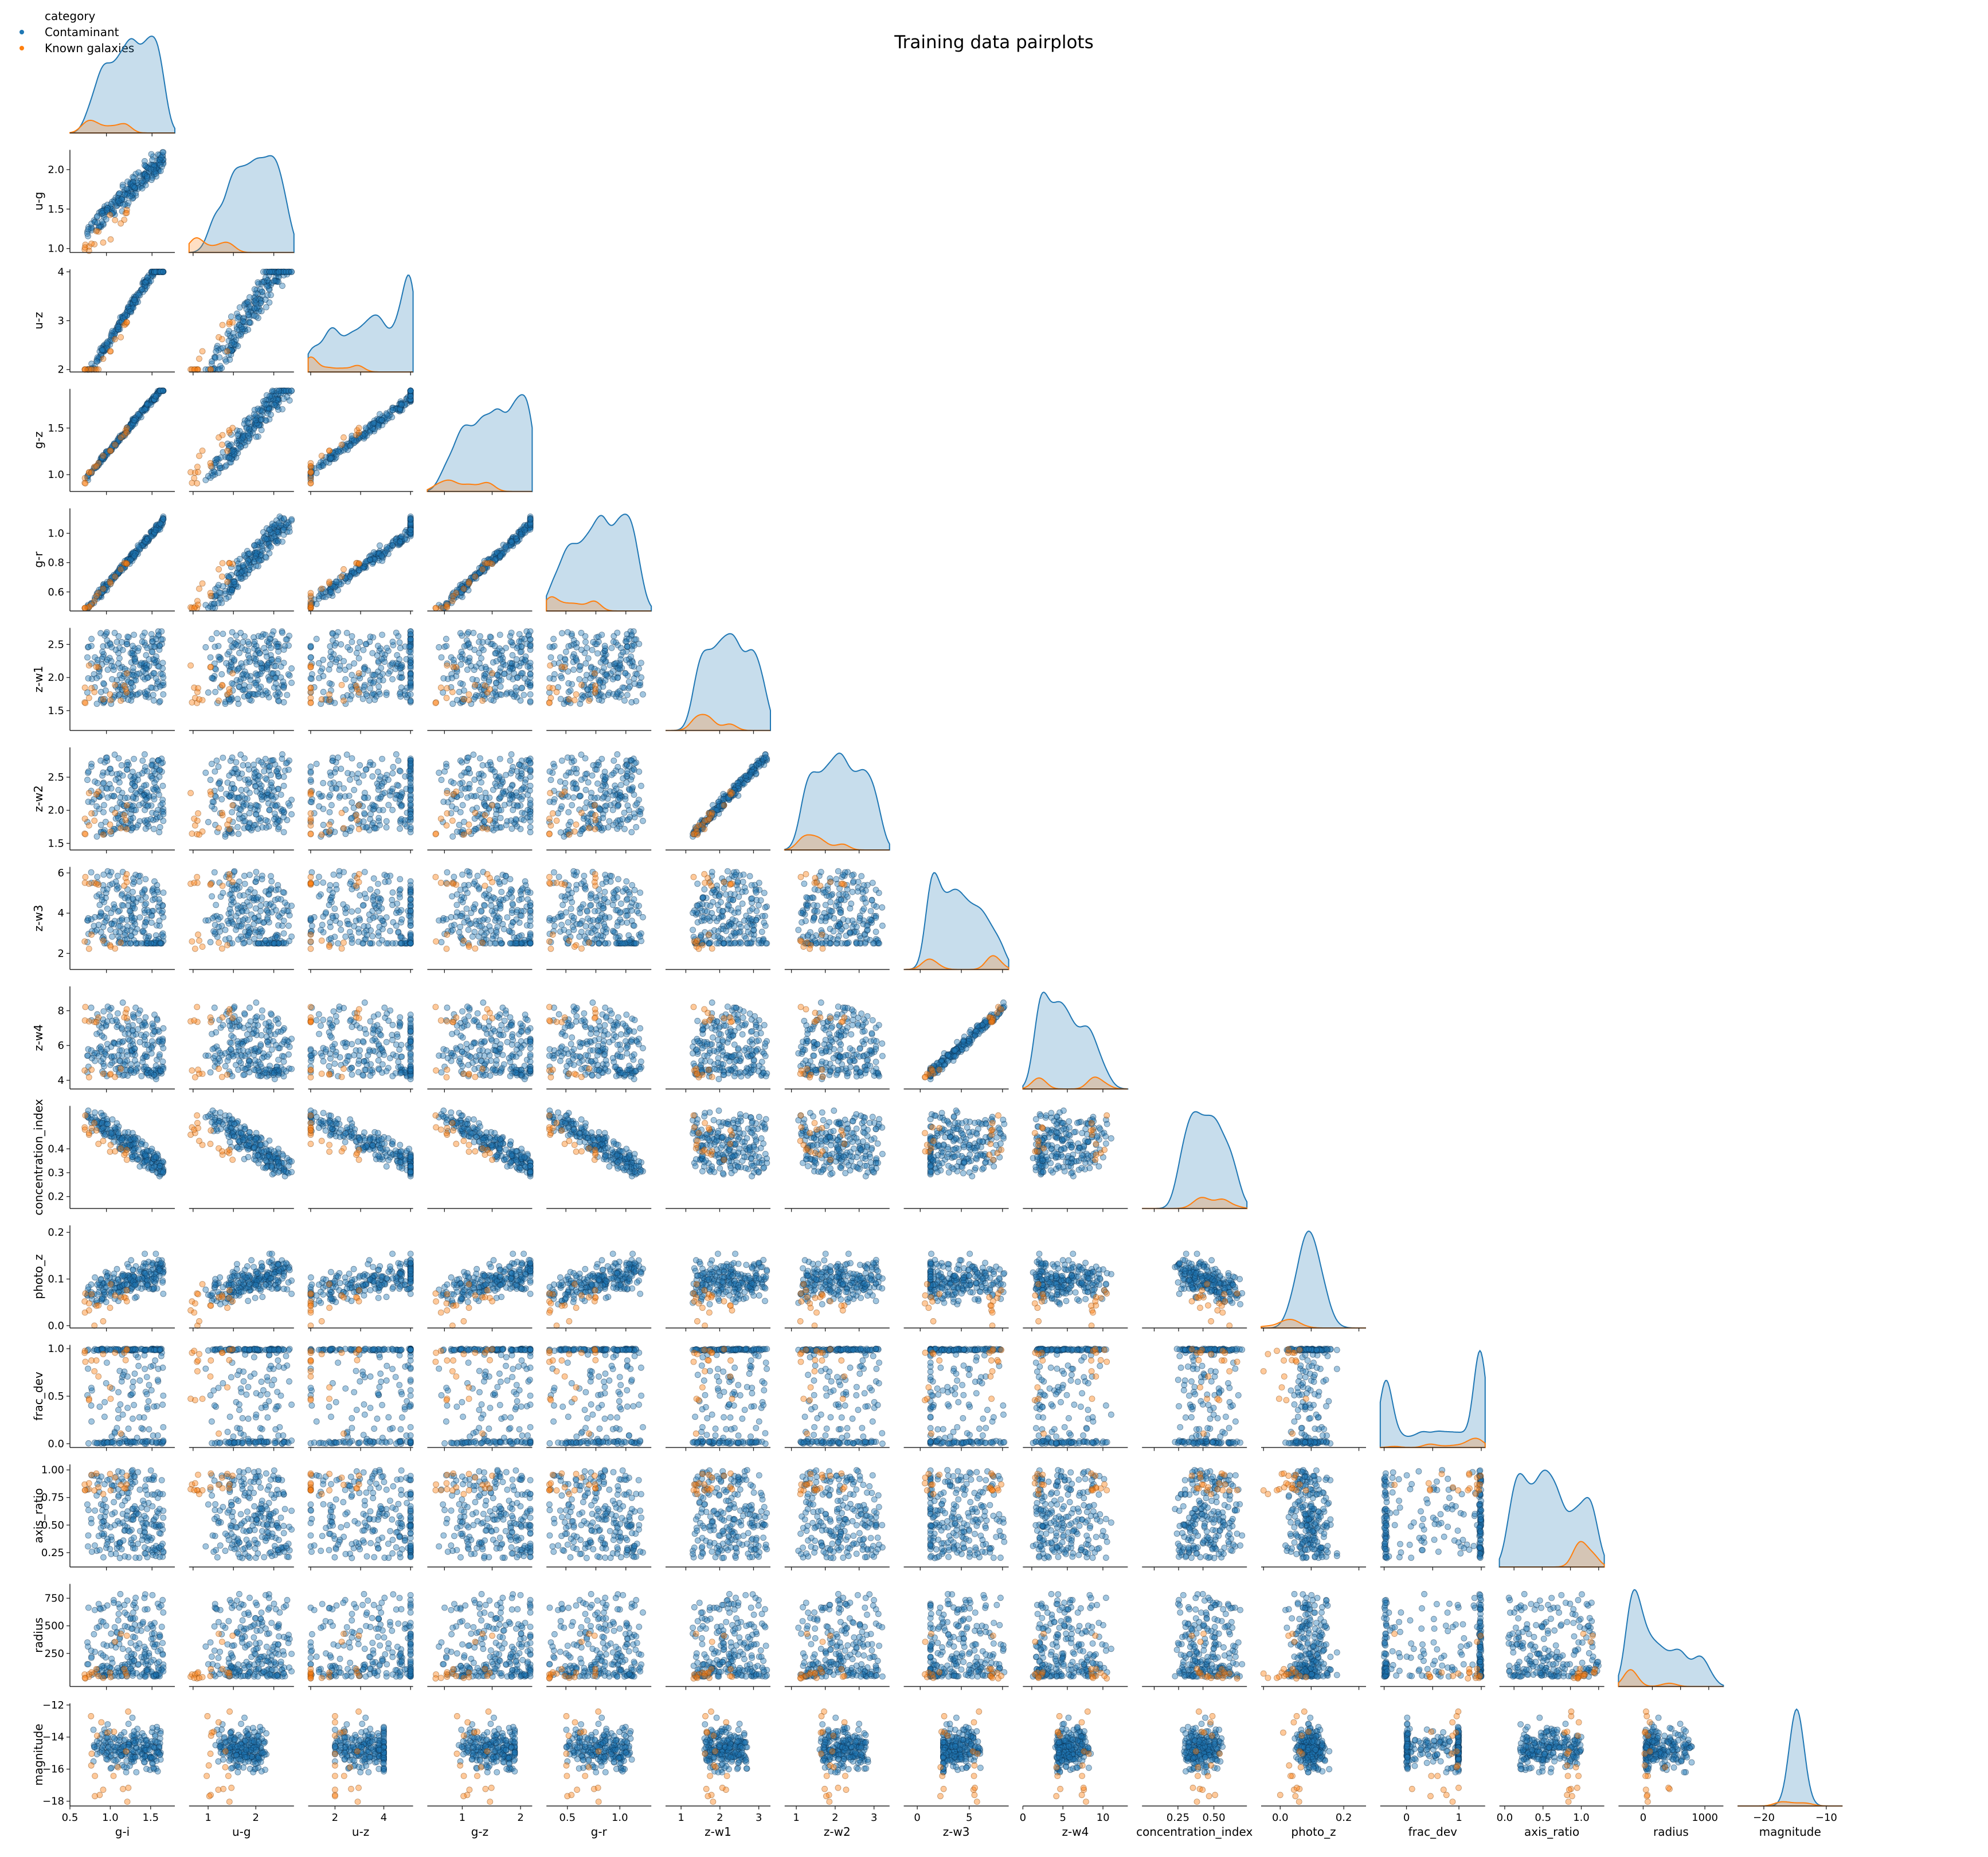  What do you see at coordinates (38, 798) in the screenshot?
I see `y-axis-label-z-w2: z-w2` at bounding box center [38, 798].